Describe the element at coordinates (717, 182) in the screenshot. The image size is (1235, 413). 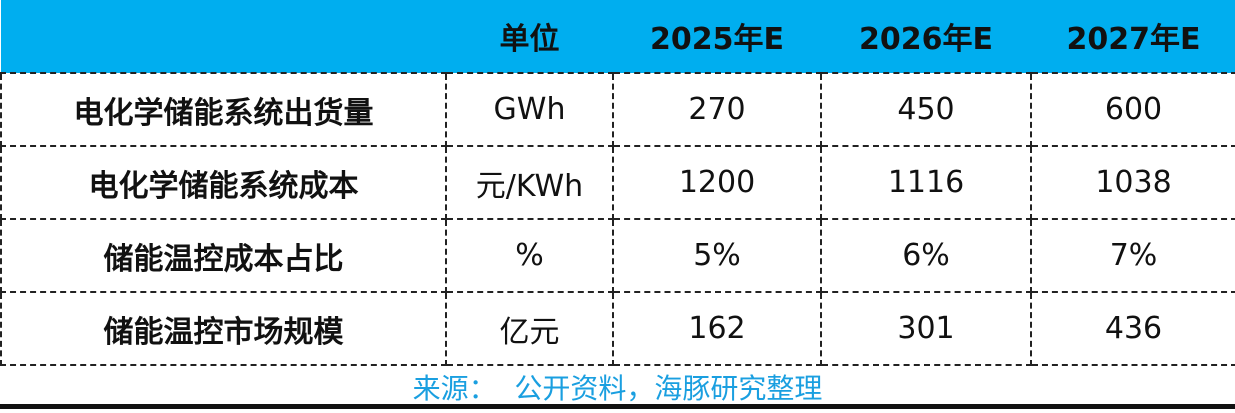
I see `table-cell: 1200` at that location.